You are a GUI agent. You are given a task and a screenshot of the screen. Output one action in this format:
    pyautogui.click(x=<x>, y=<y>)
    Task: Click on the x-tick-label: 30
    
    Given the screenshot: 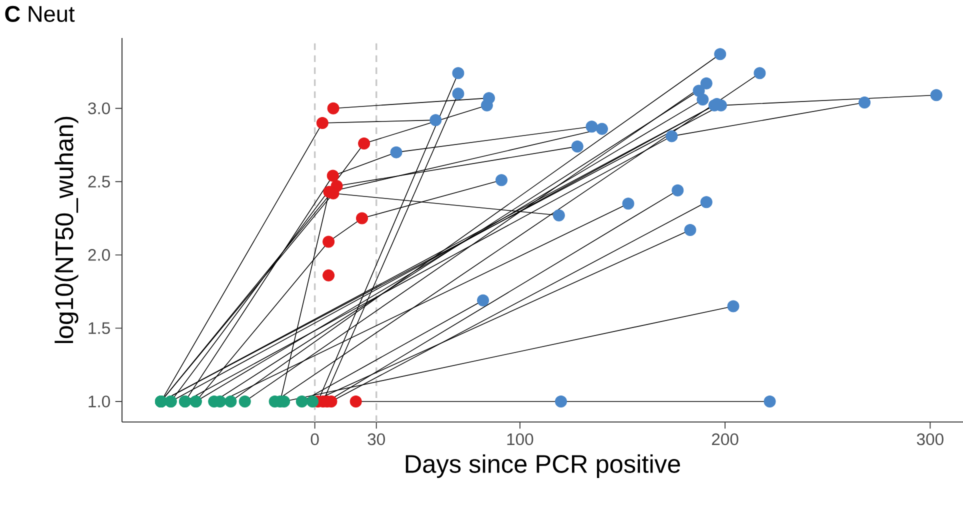 What is the action you would take?
    pyautogui.click(x=376, y=439)
    